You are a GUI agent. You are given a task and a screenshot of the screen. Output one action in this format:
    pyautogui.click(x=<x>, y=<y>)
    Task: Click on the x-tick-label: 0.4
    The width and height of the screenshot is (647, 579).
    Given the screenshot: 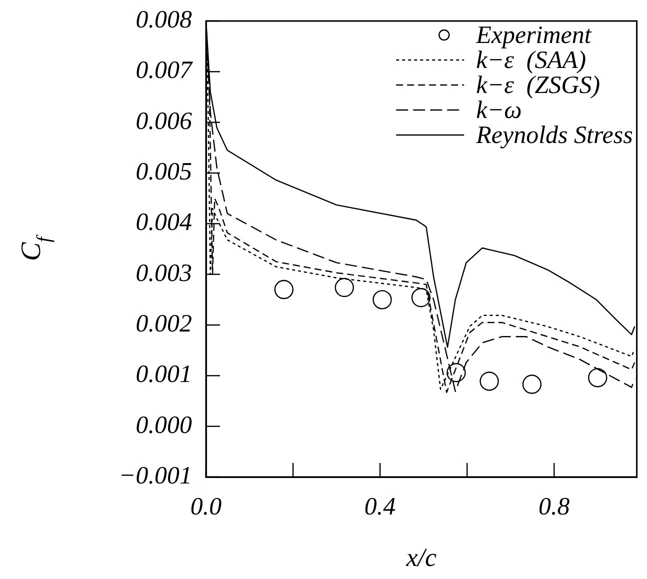 What is the action you would take?
    pyautogui.click(x=380, y=507)
    